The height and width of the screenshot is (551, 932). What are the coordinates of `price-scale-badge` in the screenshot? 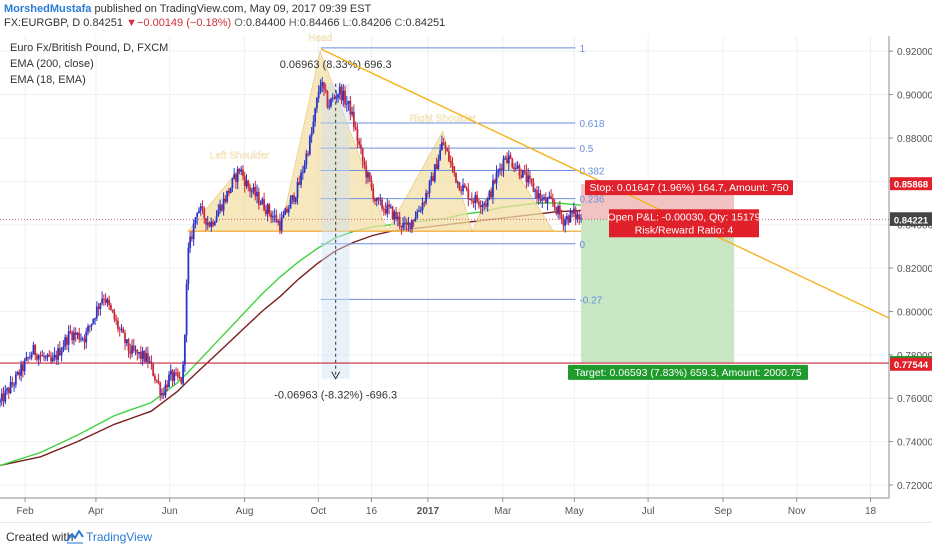 It's located at (911, 219).